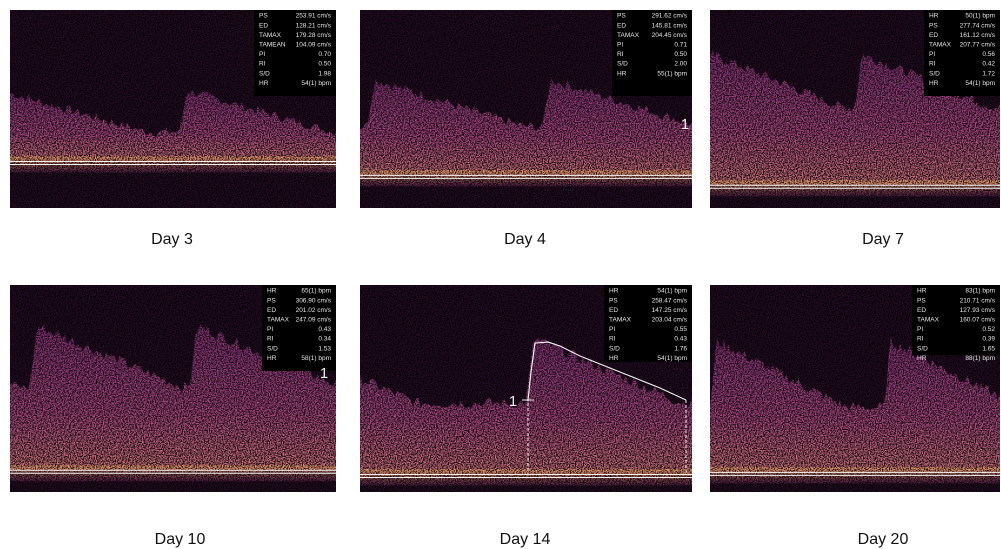  Describe the element at coordinates (172, 239) in the screenshot. I see `panel-caption: Day 3` at that location.